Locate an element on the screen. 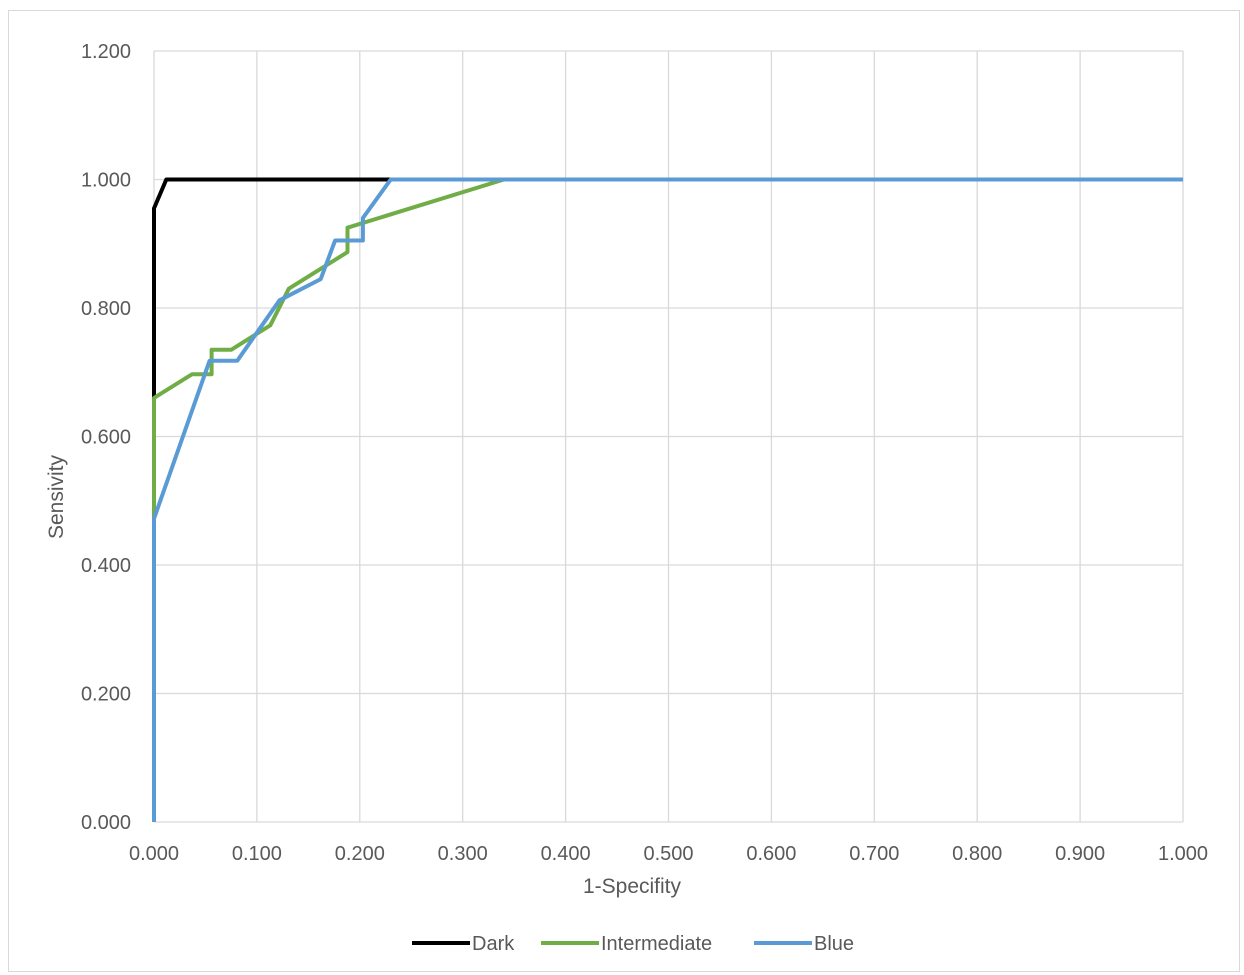 This screenshot has width=1244, height=975. y-axis-ticks: 0.000 0.200 0.400 0.600 0.800 1.000 1.200 is located at coordinates (106, 437).